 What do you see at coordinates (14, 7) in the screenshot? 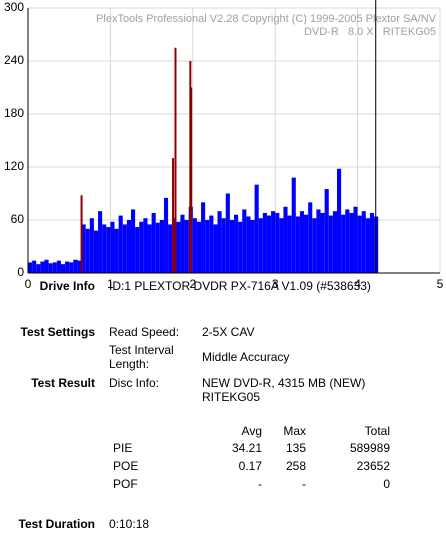
I see `y-tick-label: 300` at bounding box center [14, 7].